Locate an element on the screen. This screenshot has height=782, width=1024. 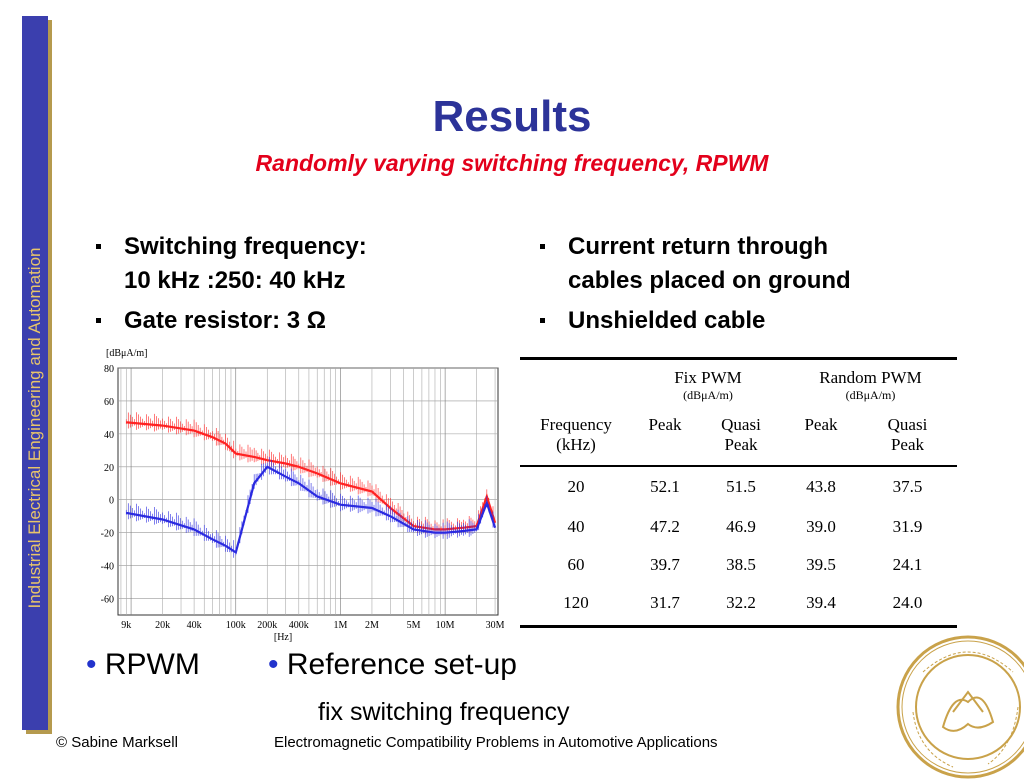
cell-fix-peak: 39.7 is located at coordinates (665, 564).